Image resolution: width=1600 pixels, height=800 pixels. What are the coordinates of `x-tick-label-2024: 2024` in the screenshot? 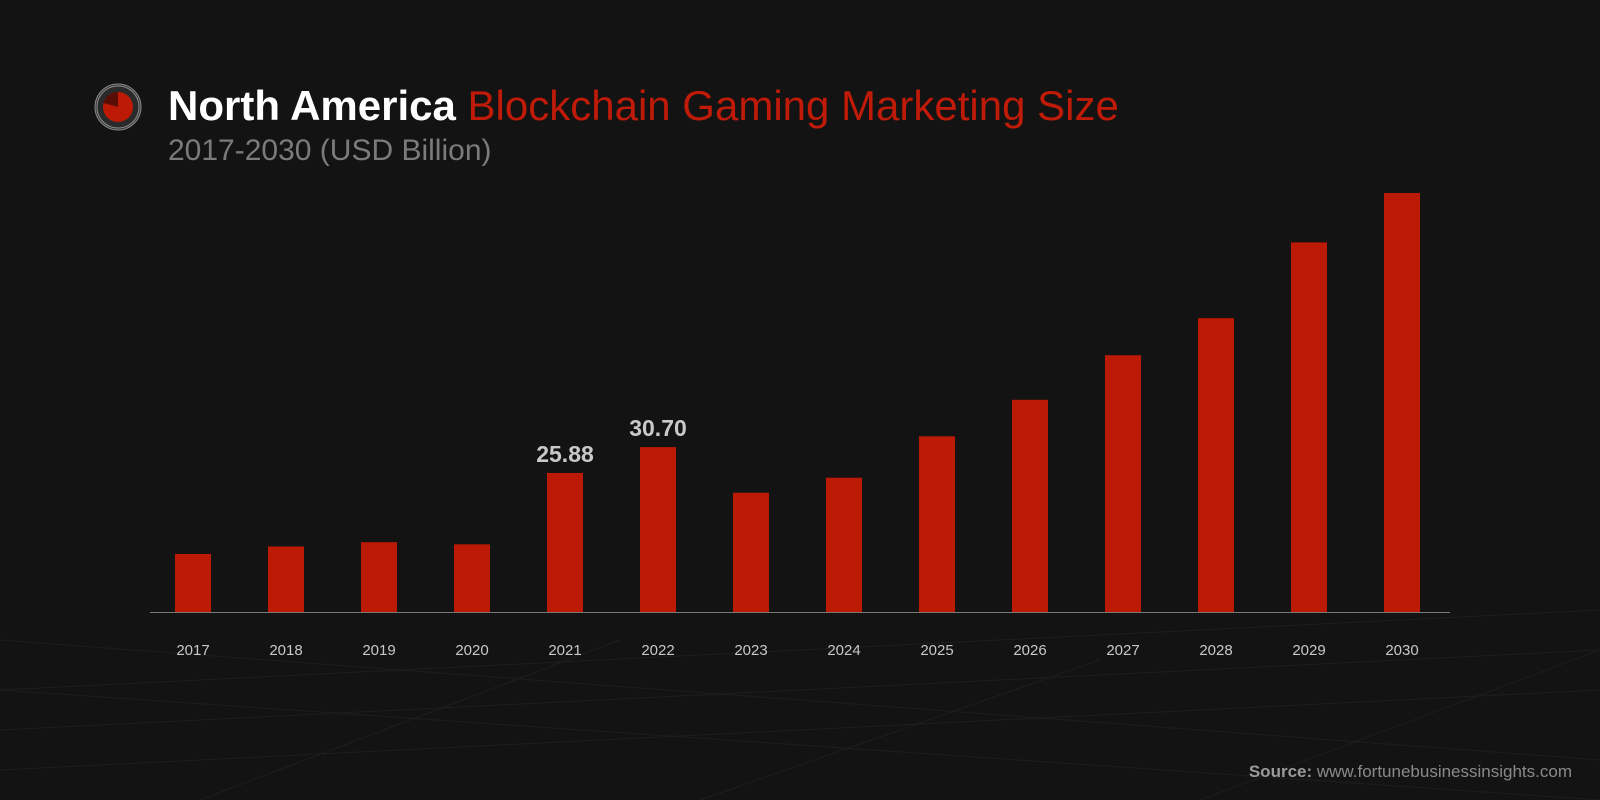 It's located at (843, 650).